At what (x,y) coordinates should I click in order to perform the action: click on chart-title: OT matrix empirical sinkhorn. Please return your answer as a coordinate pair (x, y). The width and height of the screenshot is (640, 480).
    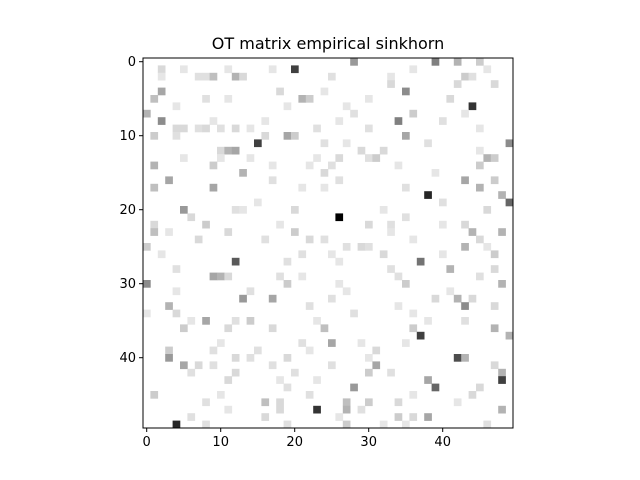
    Looking at the image, I should click on (328, 43).